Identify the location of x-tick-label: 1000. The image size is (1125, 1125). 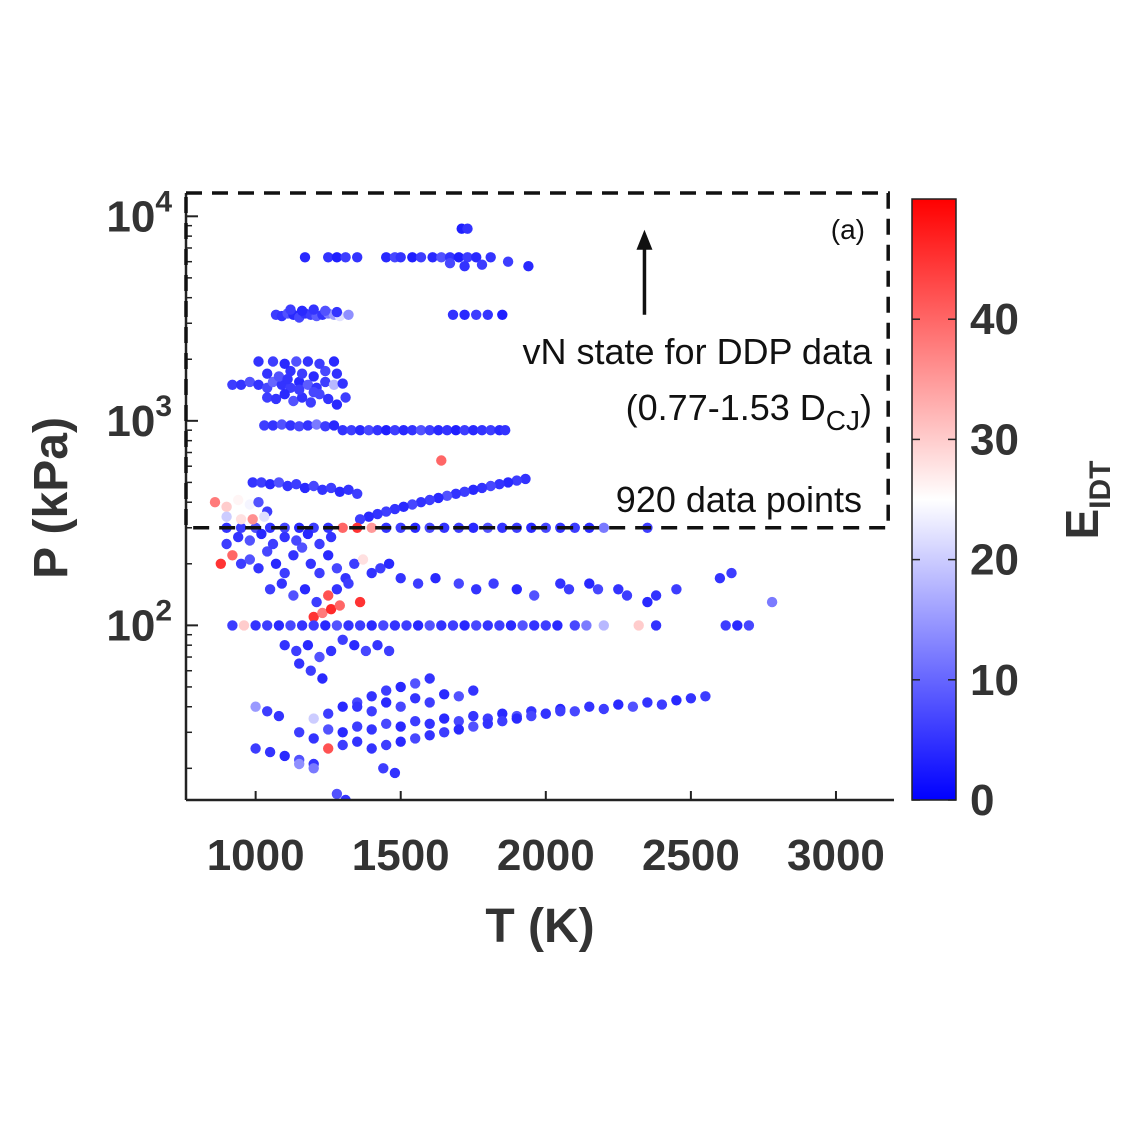
(256, 855).